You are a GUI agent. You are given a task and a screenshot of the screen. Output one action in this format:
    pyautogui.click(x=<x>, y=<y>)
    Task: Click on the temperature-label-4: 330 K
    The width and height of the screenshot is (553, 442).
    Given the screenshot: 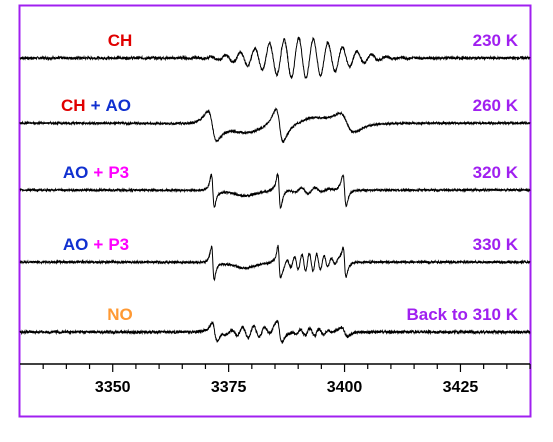 What is the action you would take?
    pyautogui.click(x=496, y=244)
    